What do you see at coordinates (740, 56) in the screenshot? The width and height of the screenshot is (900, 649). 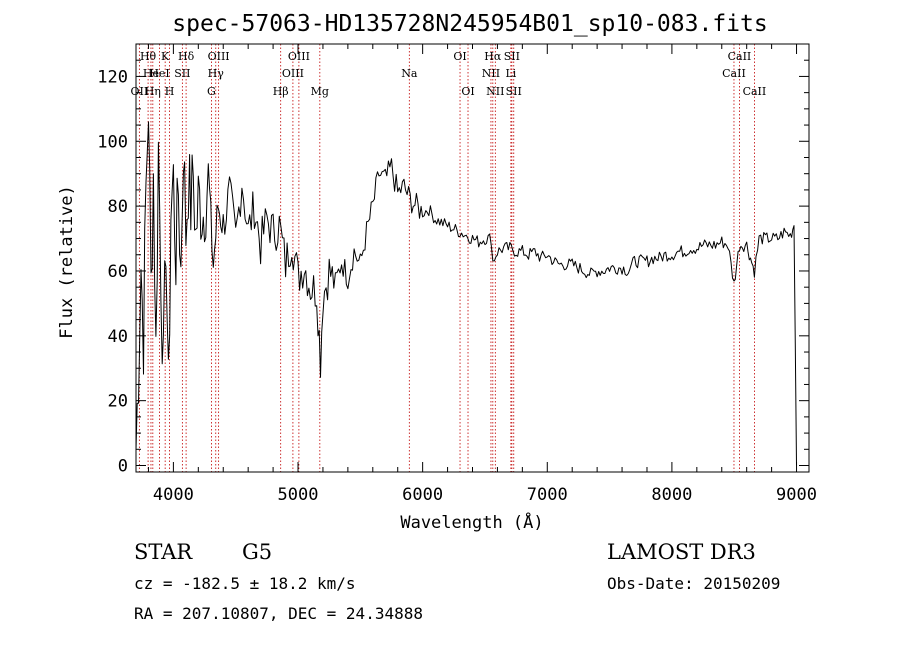 I see `marker-label-25: CaII` at bounding box center [740, 56].